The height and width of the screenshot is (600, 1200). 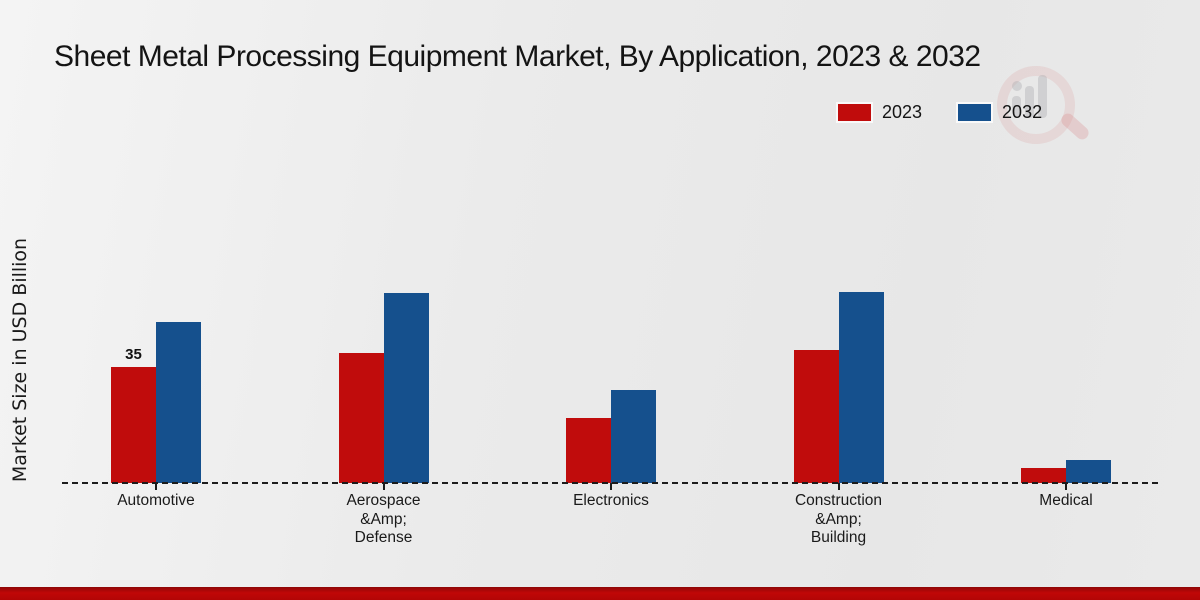 I want to click on footer-red-band, so click(x=600, y=593).